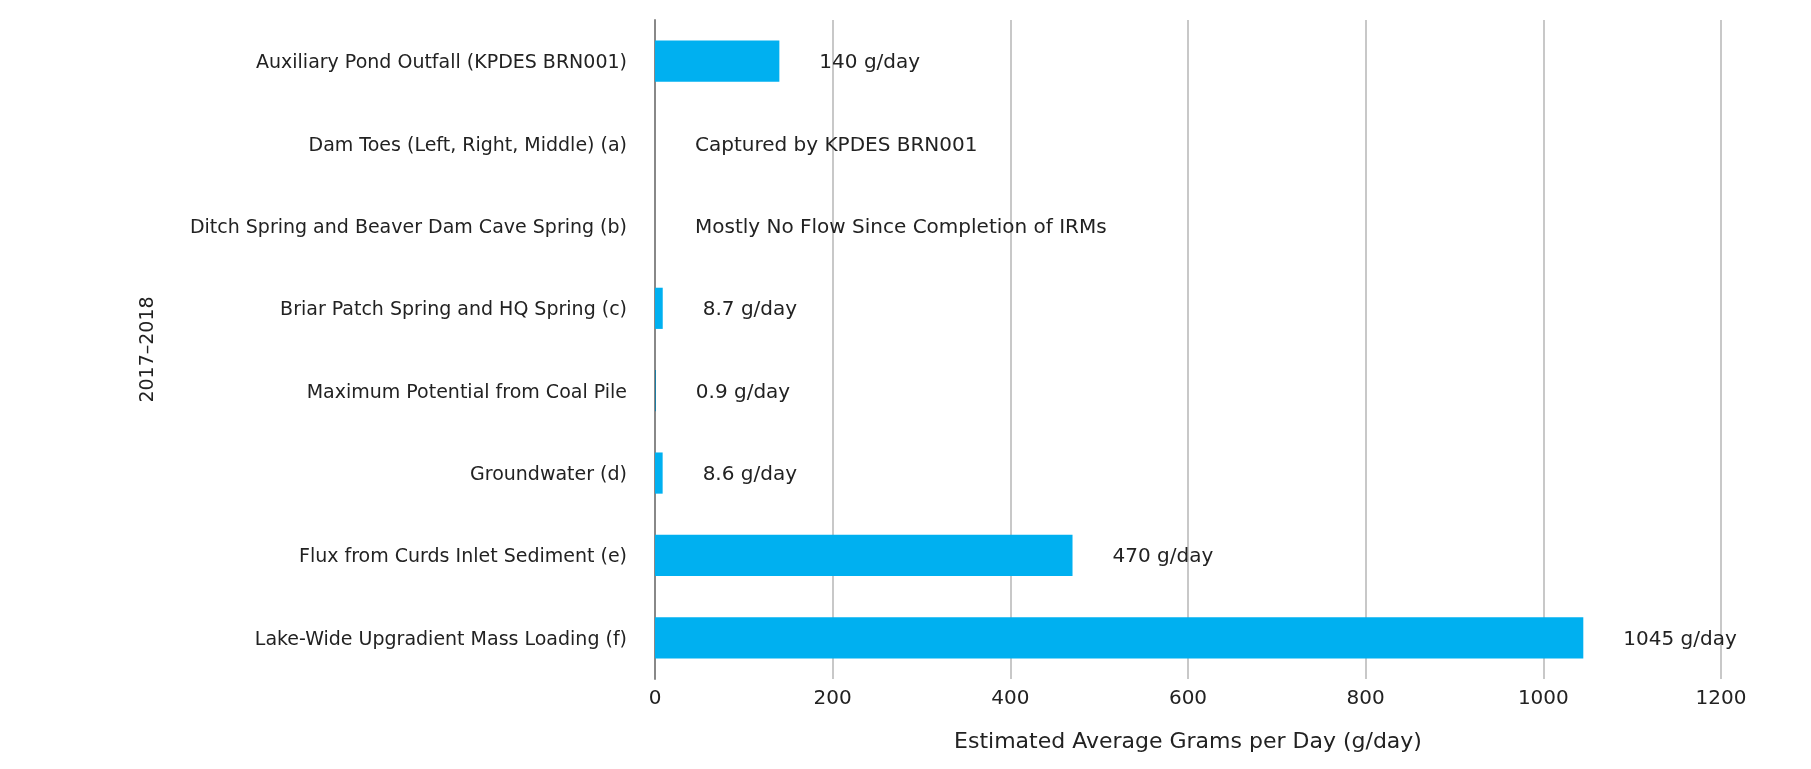 Image resolution: width=1811 pixels, height=769 pixels. Describe the element at coordinates (462, 555) in the screenshot. I see `y-tick-label: Flux from Curds Inlet Sediment (e)` at that location.